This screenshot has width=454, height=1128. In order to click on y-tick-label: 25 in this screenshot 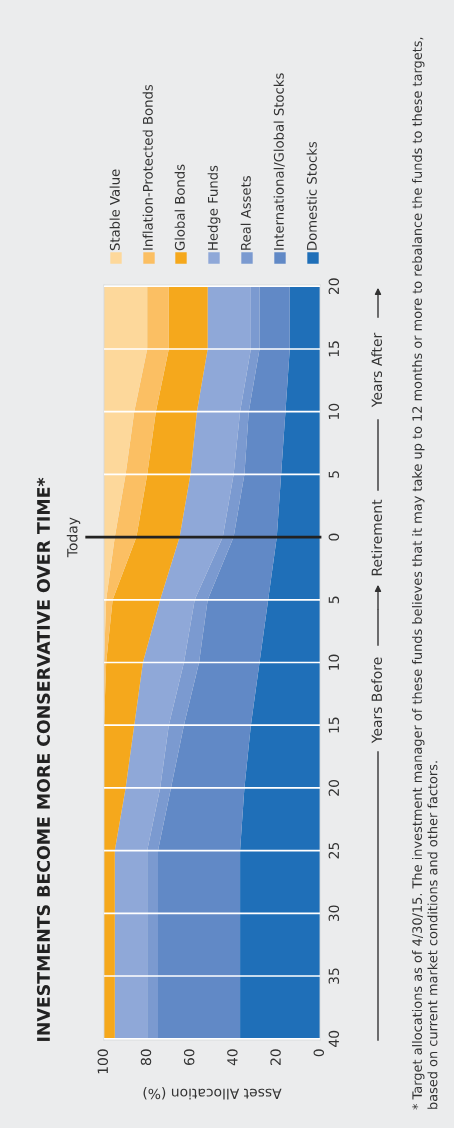, I will do `click(334, 851)`.